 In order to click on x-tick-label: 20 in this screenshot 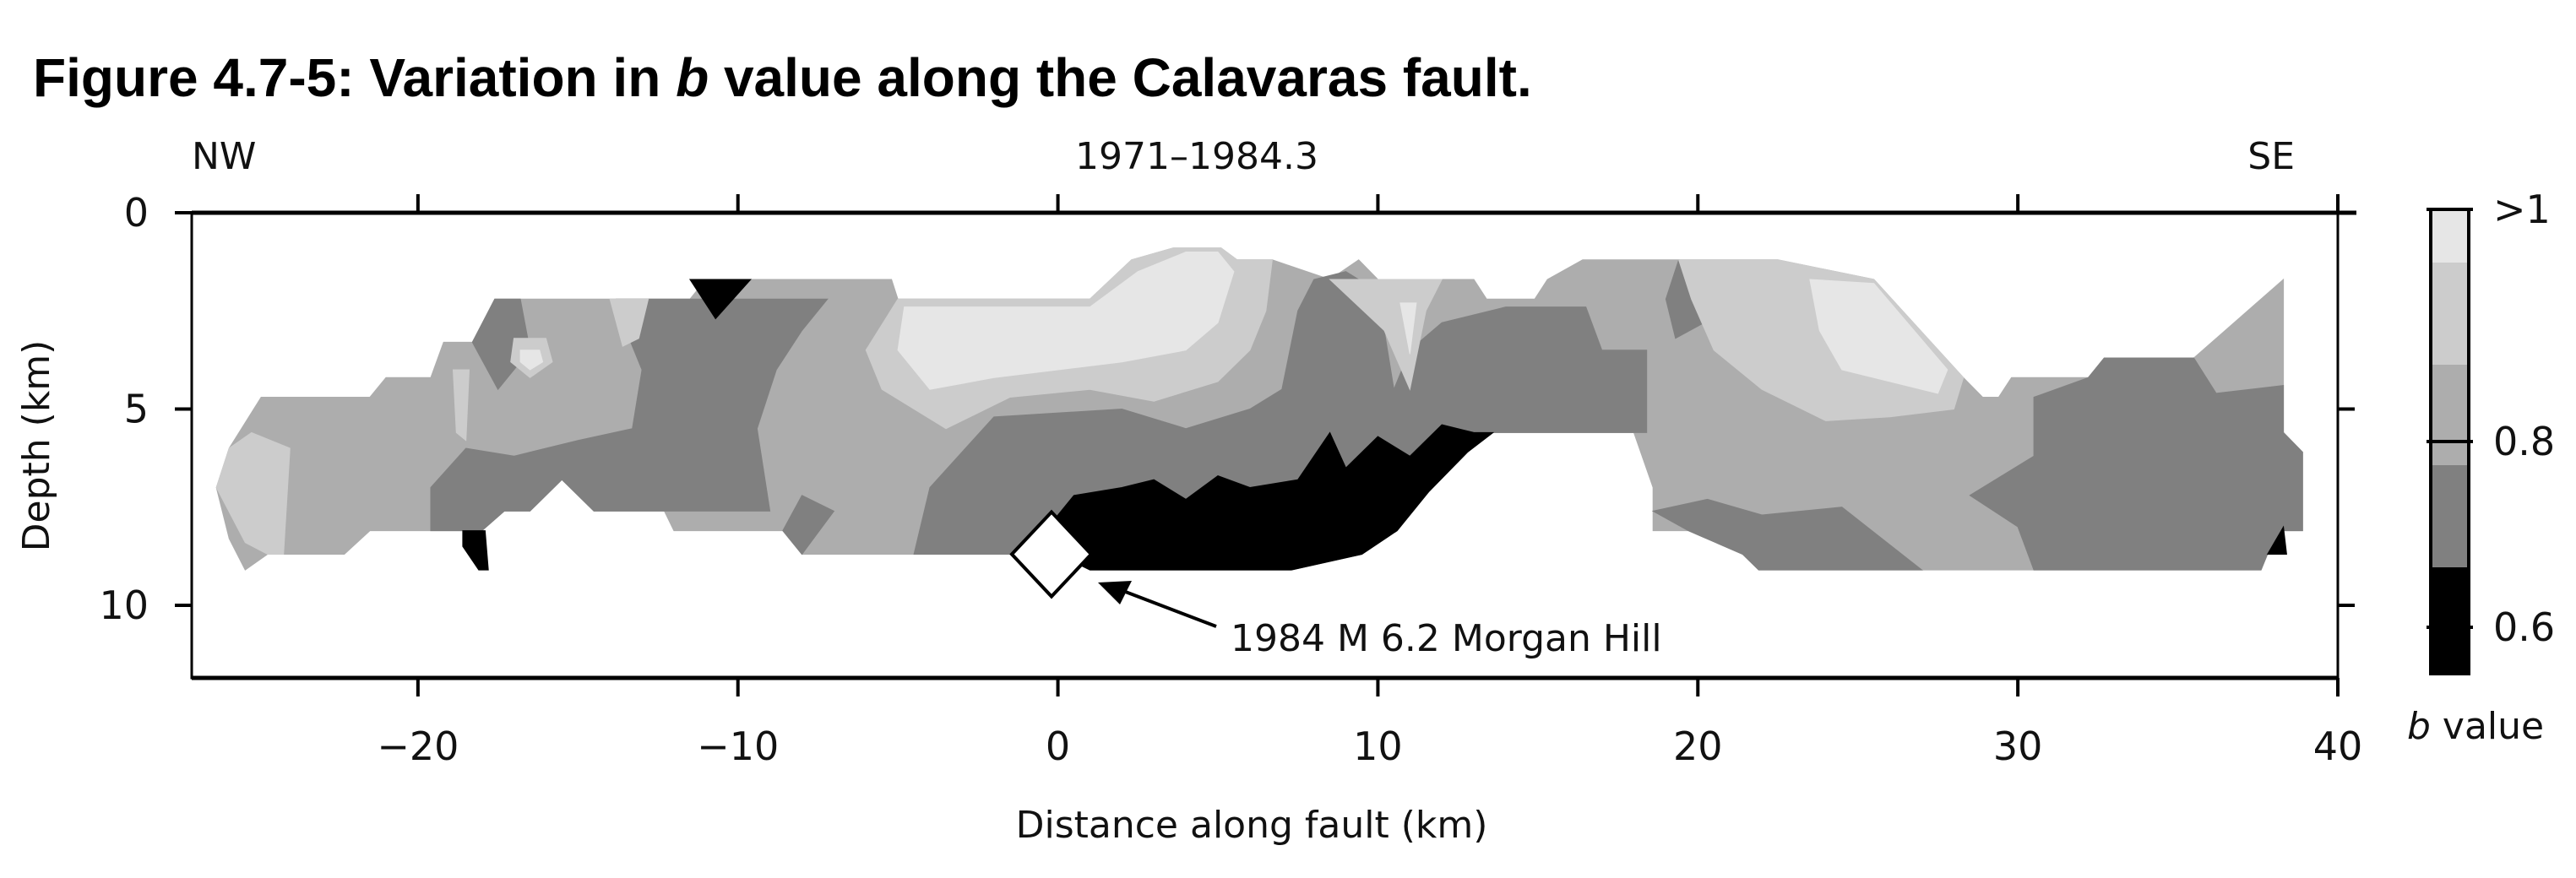, I will do `click(1698, 746)`.